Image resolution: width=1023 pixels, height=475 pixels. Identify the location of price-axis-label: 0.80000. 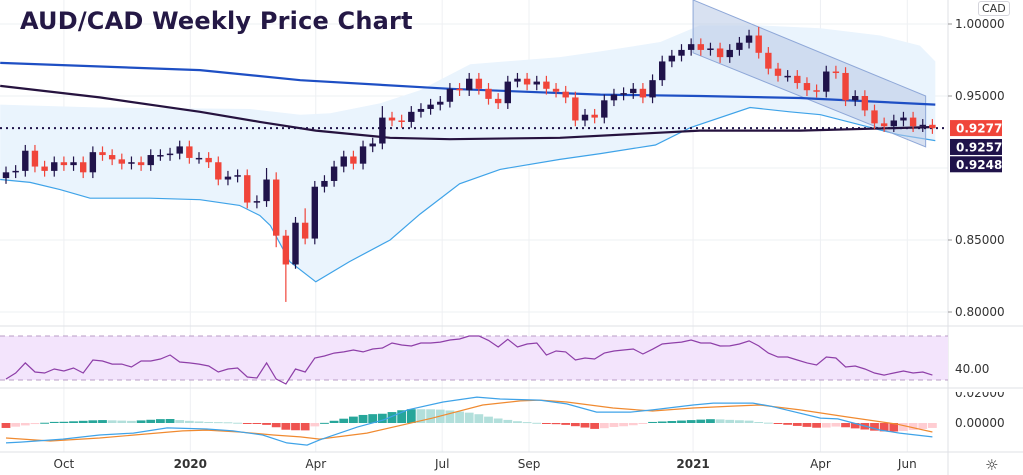
(980, 312).